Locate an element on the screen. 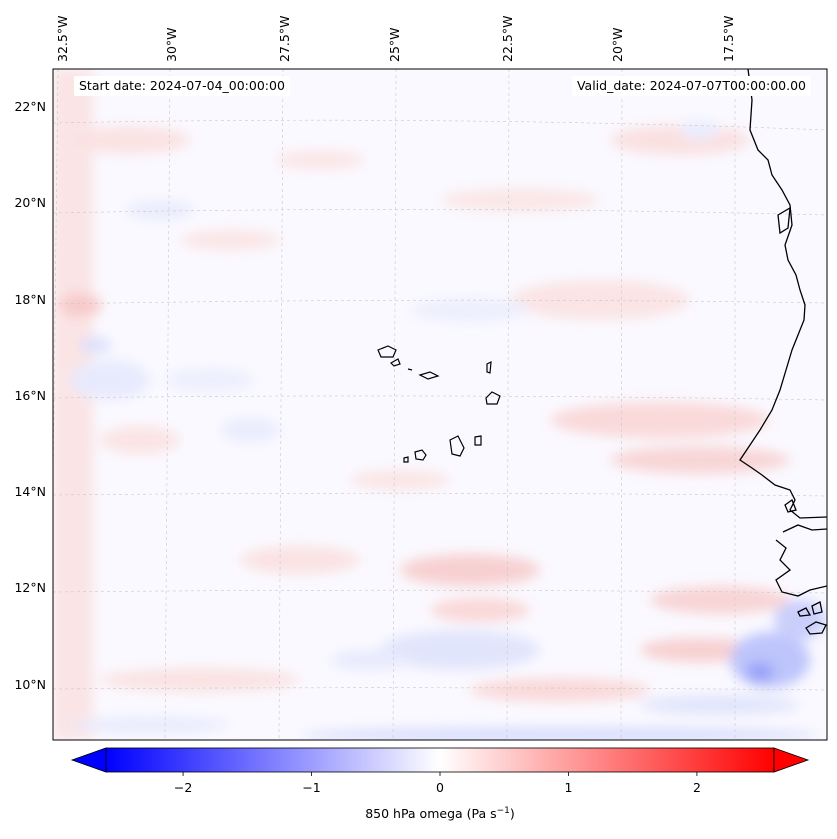 This screenshot has width=837, height=839. valid-date-annotation: Valid_date: 2024-07-07T00:00:00.00 is located at coordinates (691, 86).